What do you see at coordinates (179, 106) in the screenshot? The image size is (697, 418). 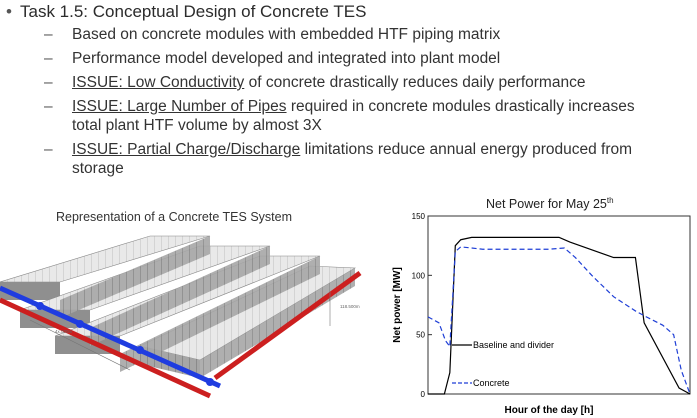 I see `issue-label: ISSUE: Large Number of Pipes` at bounding box center [179, 106].